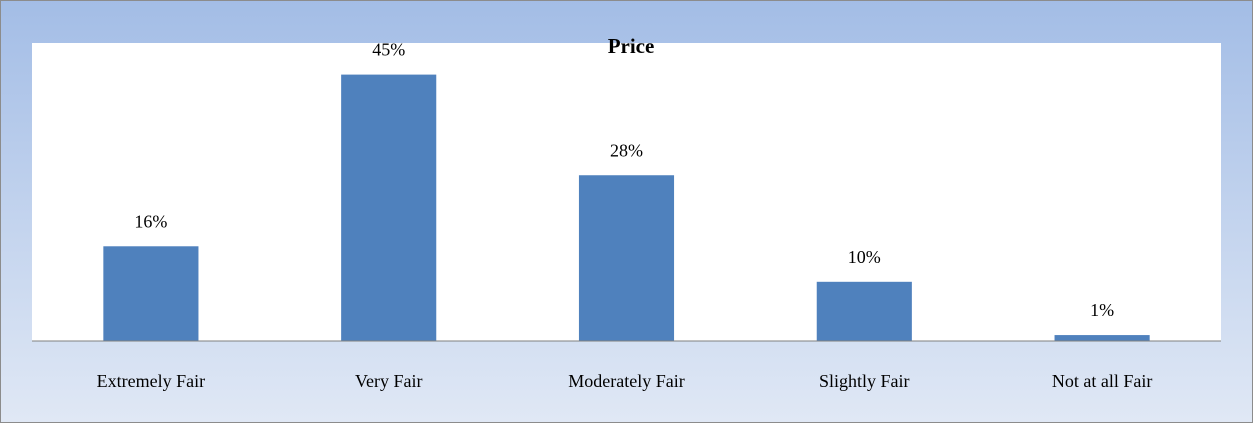 The width and height of the screenshot is (1253, 423). What do you see at coordinates (626, 381) in the screenshot?
I see `x-tick-label: Moderately Fair` at bounding box center [626, 381].